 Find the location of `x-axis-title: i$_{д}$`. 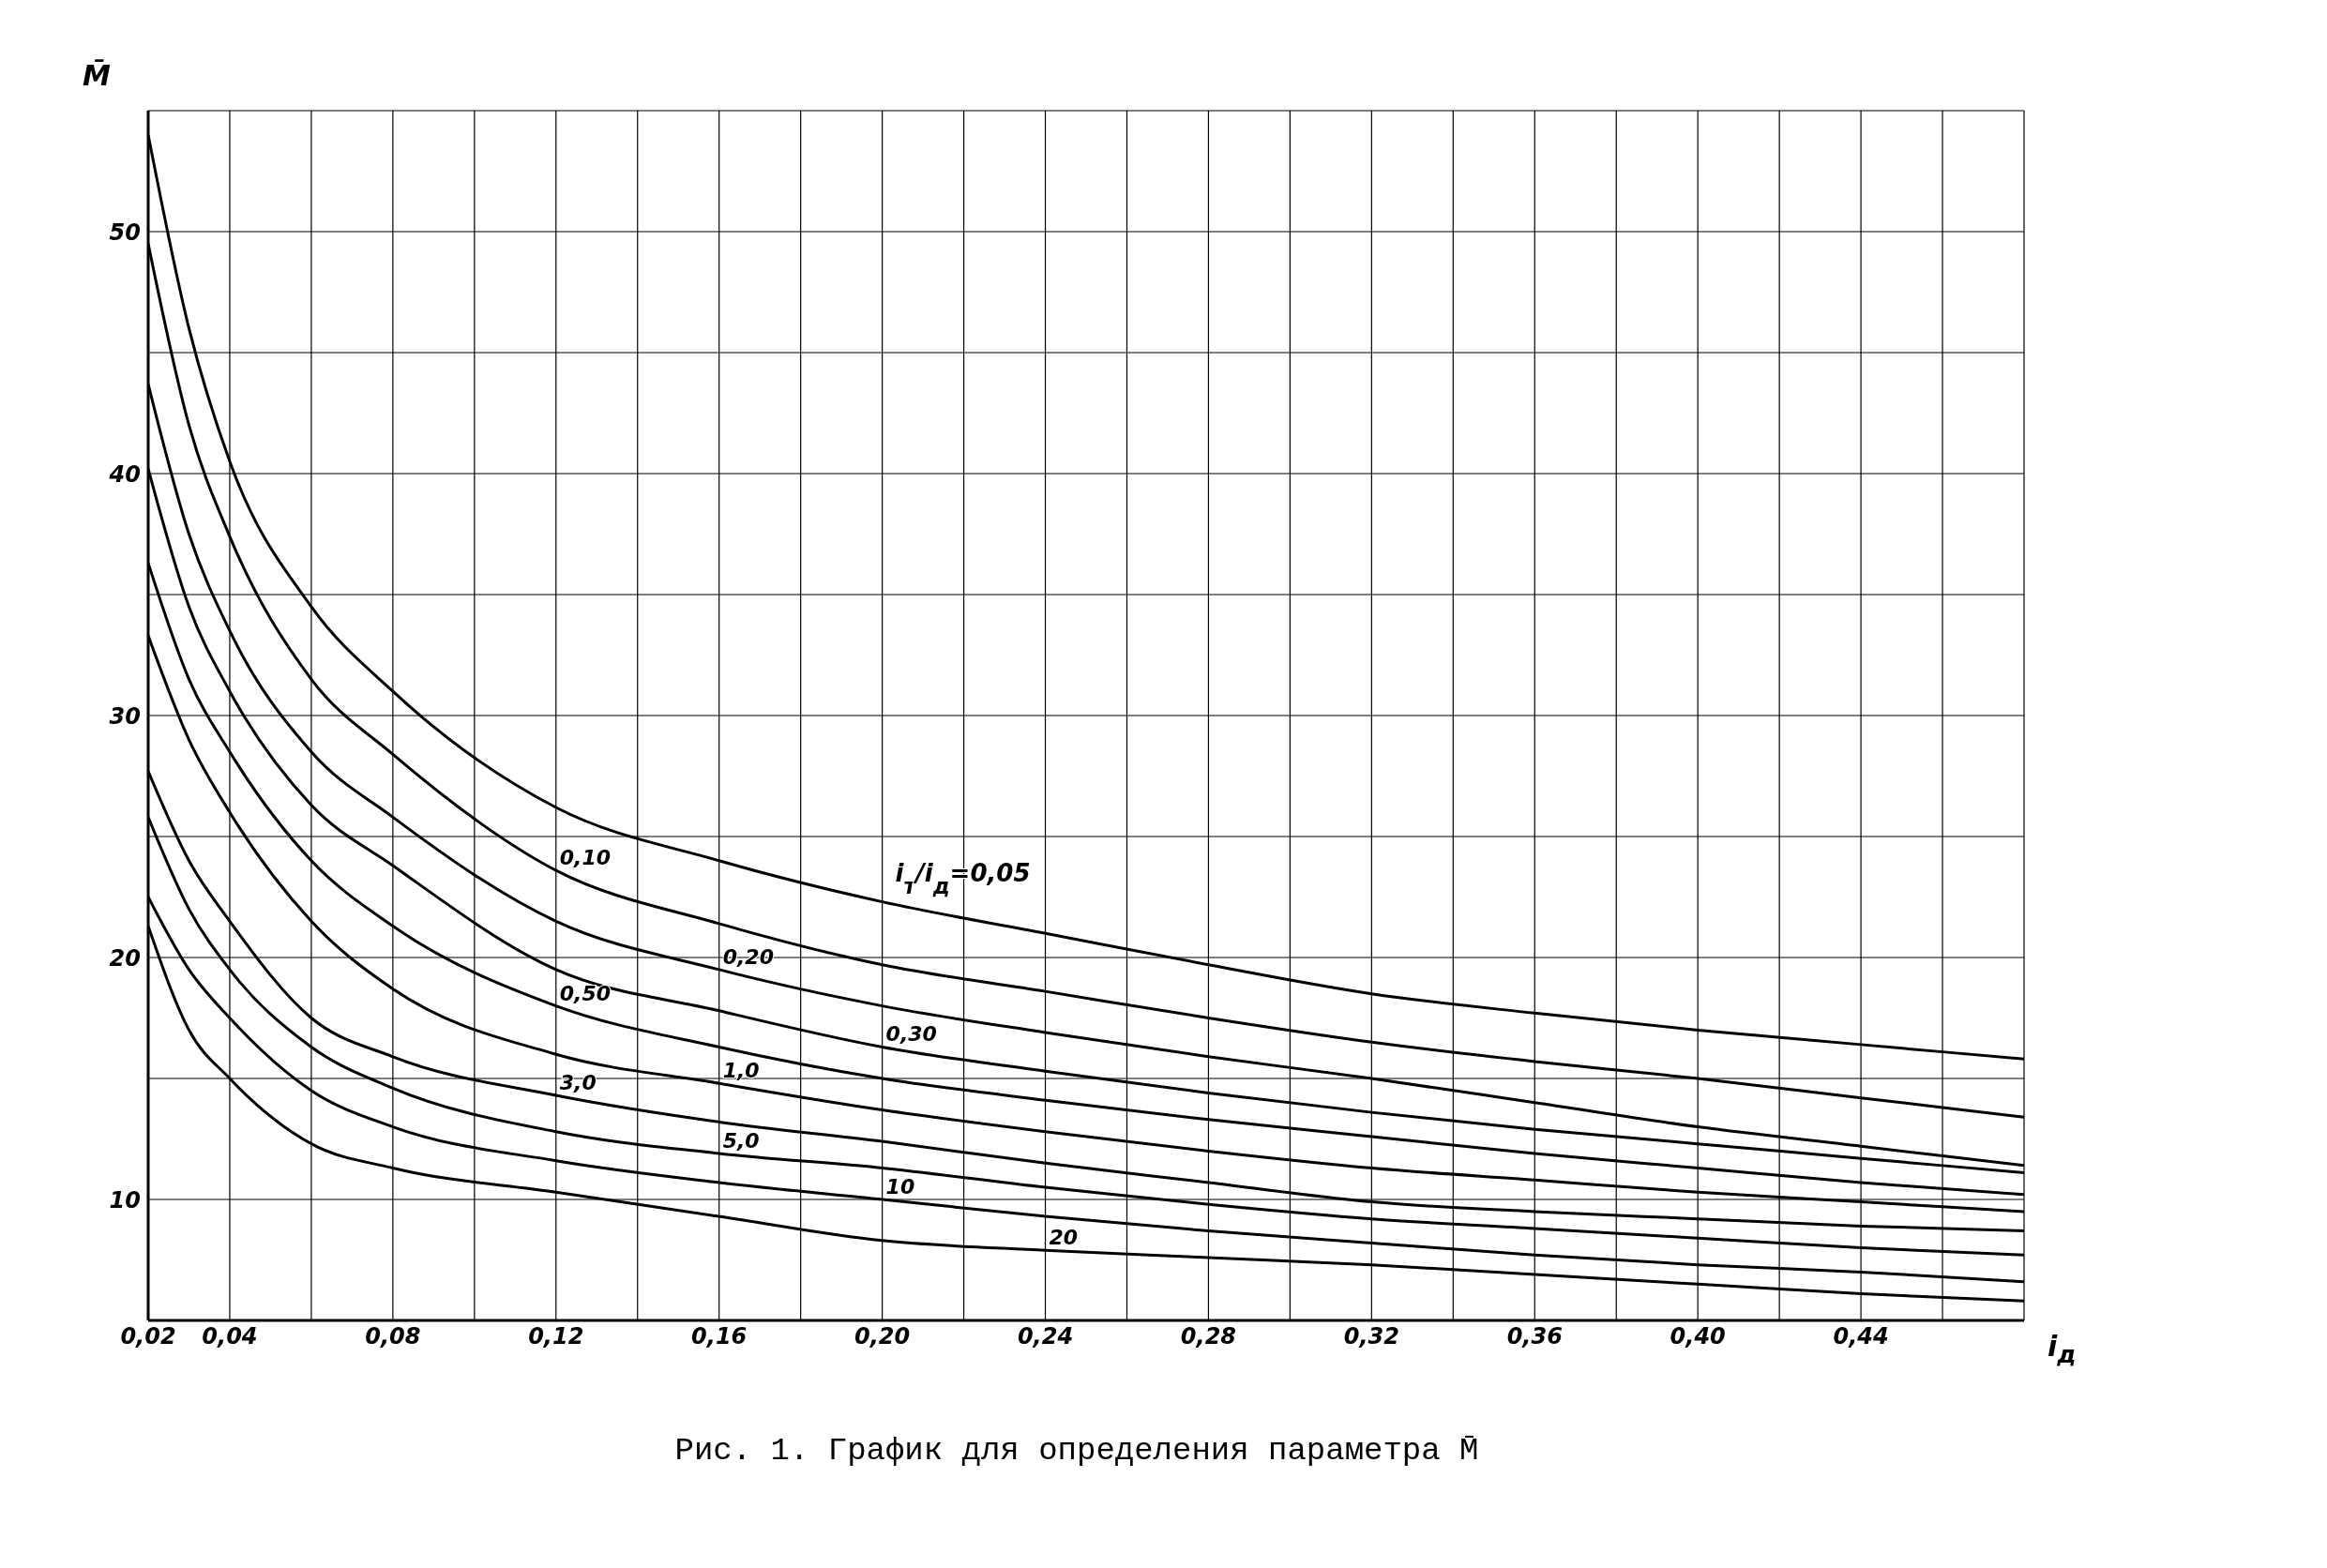

x-axis-title: i$_{д}$ is located at coordinates (2062, 1349).